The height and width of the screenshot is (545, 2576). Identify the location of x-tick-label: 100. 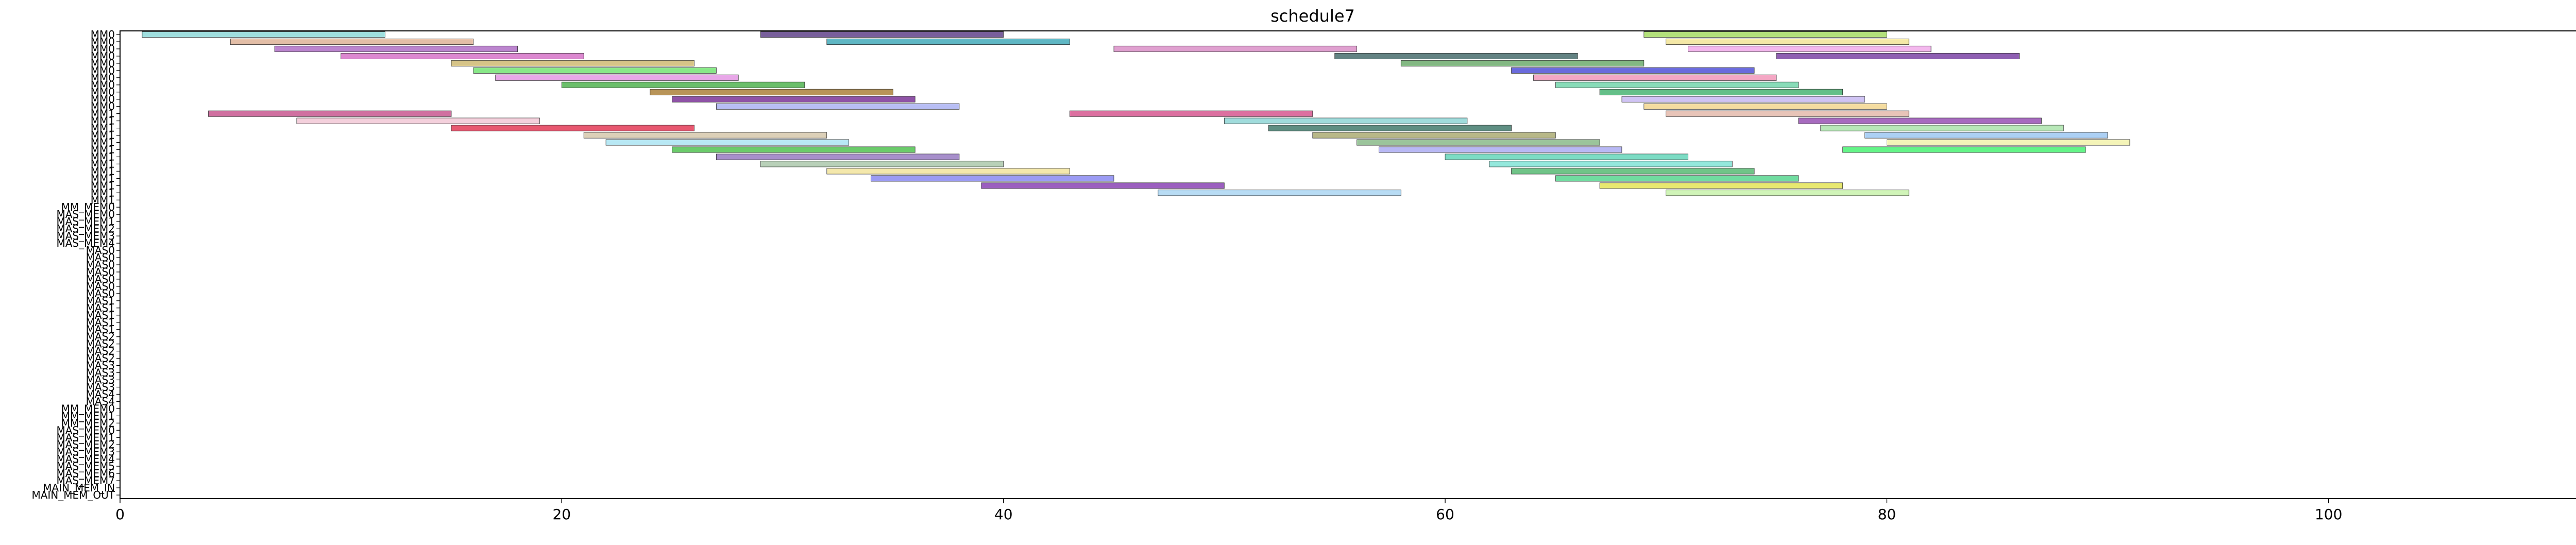
(2328, 514).